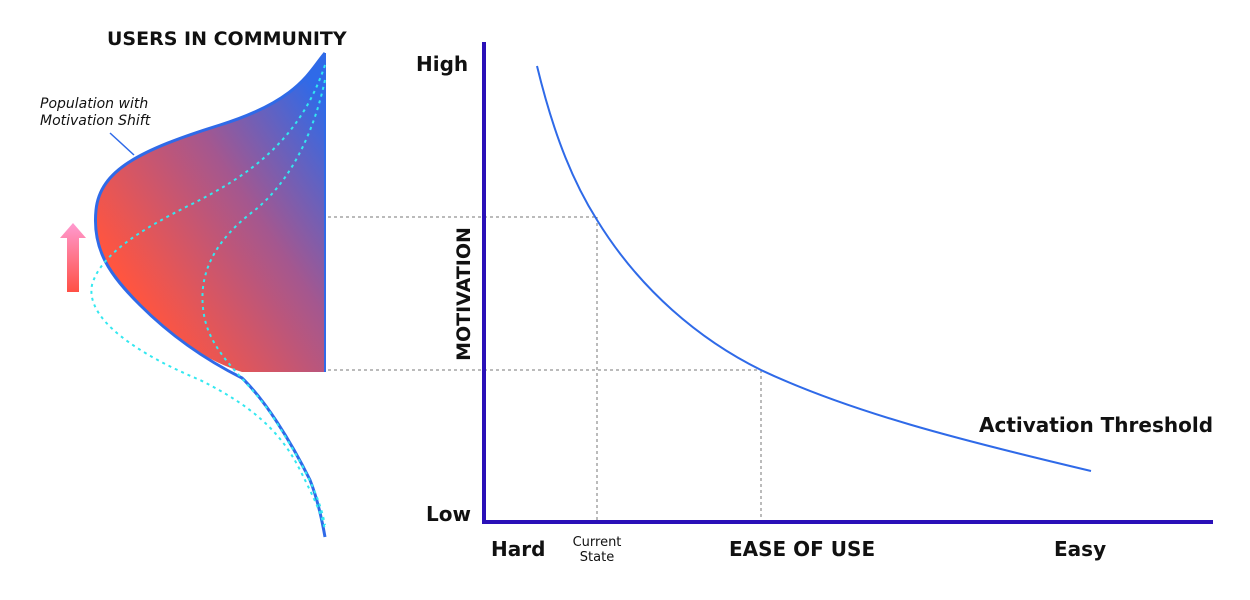 This screenshot has height=600, width=1250. I want to click on y-axis-title: MOTIVATION, so click(464, 294).